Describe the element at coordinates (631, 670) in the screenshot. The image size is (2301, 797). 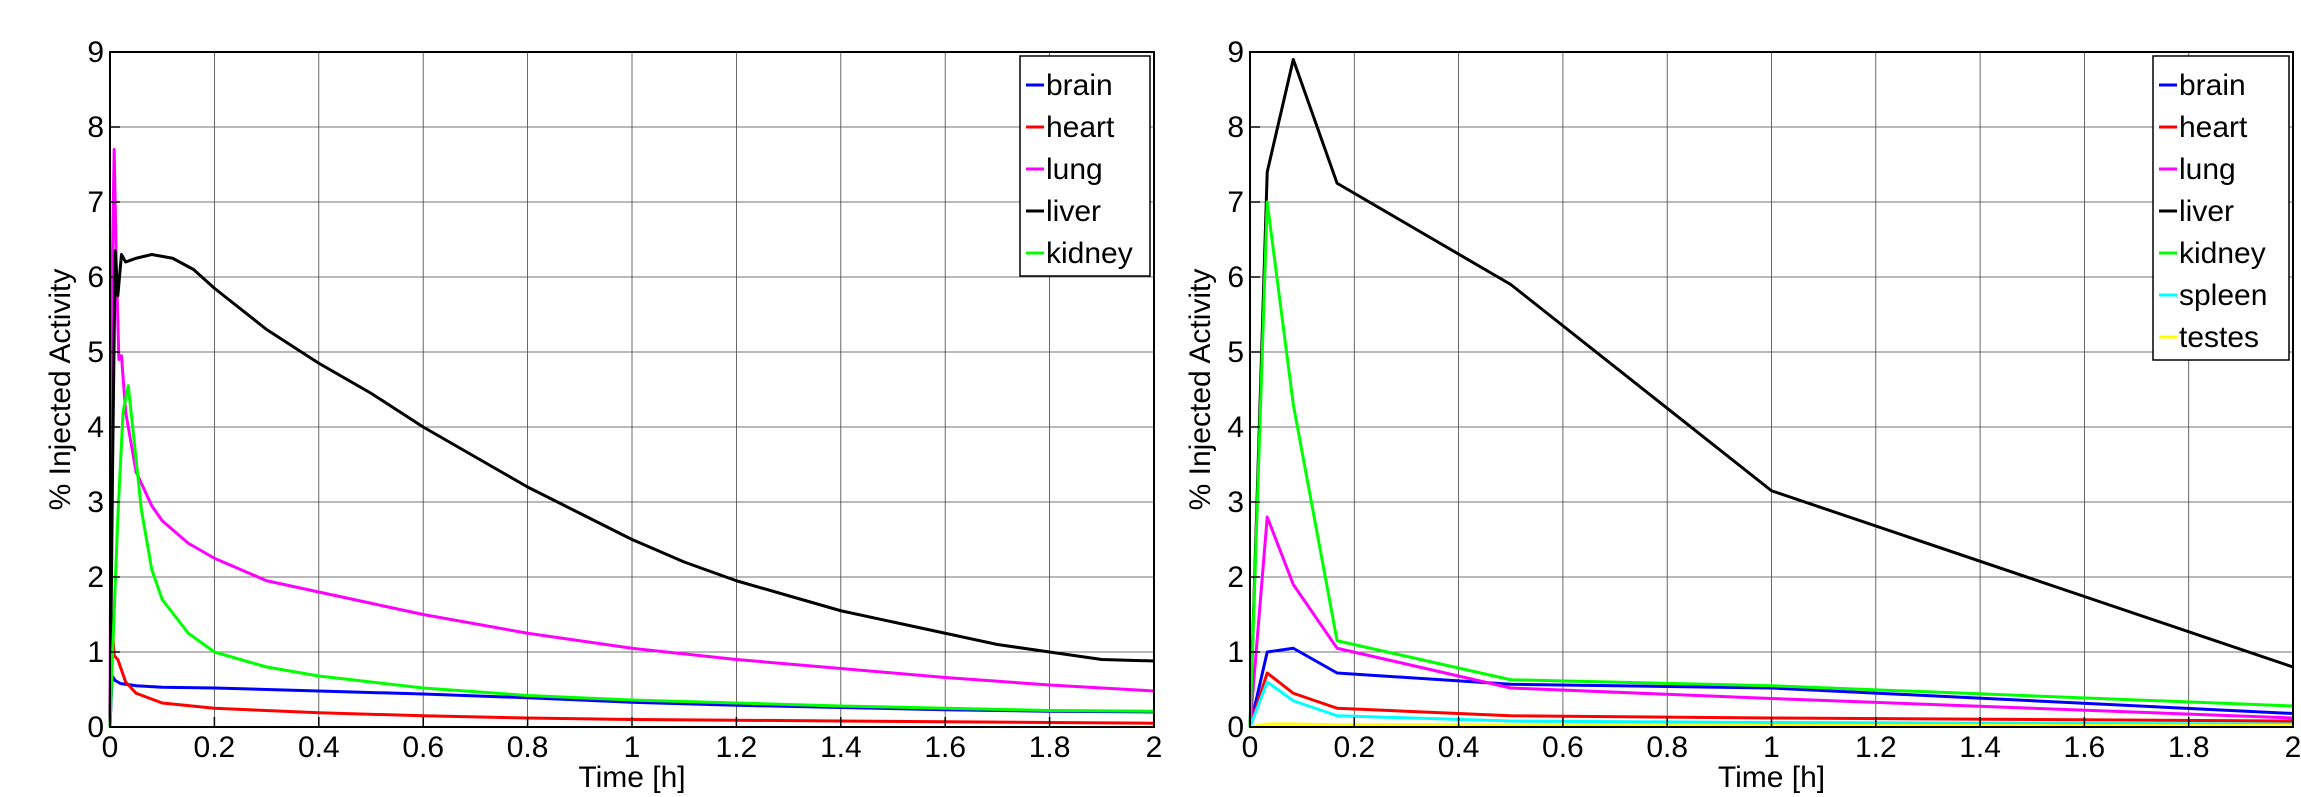
I see `series-line-heart` at that location.